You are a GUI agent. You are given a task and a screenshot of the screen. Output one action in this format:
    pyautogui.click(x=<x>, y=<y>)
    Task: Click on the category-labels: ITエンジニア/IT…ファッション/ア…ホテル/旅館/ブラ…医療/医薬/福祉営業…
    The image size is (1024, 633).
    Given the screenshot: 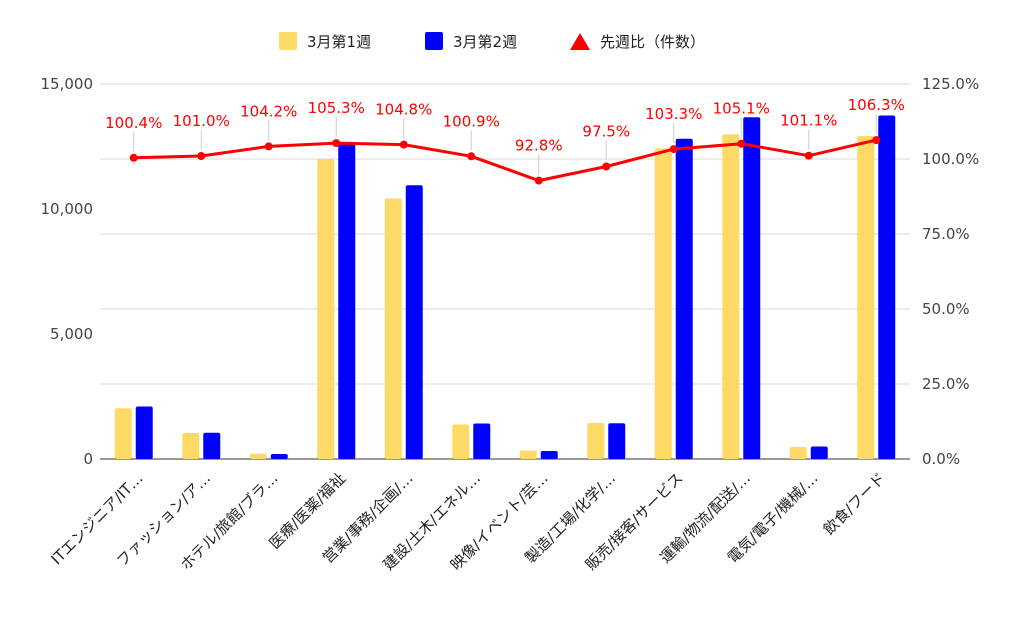 What is the action you would take?
    pyautogui.click(x=468, y=521)
    